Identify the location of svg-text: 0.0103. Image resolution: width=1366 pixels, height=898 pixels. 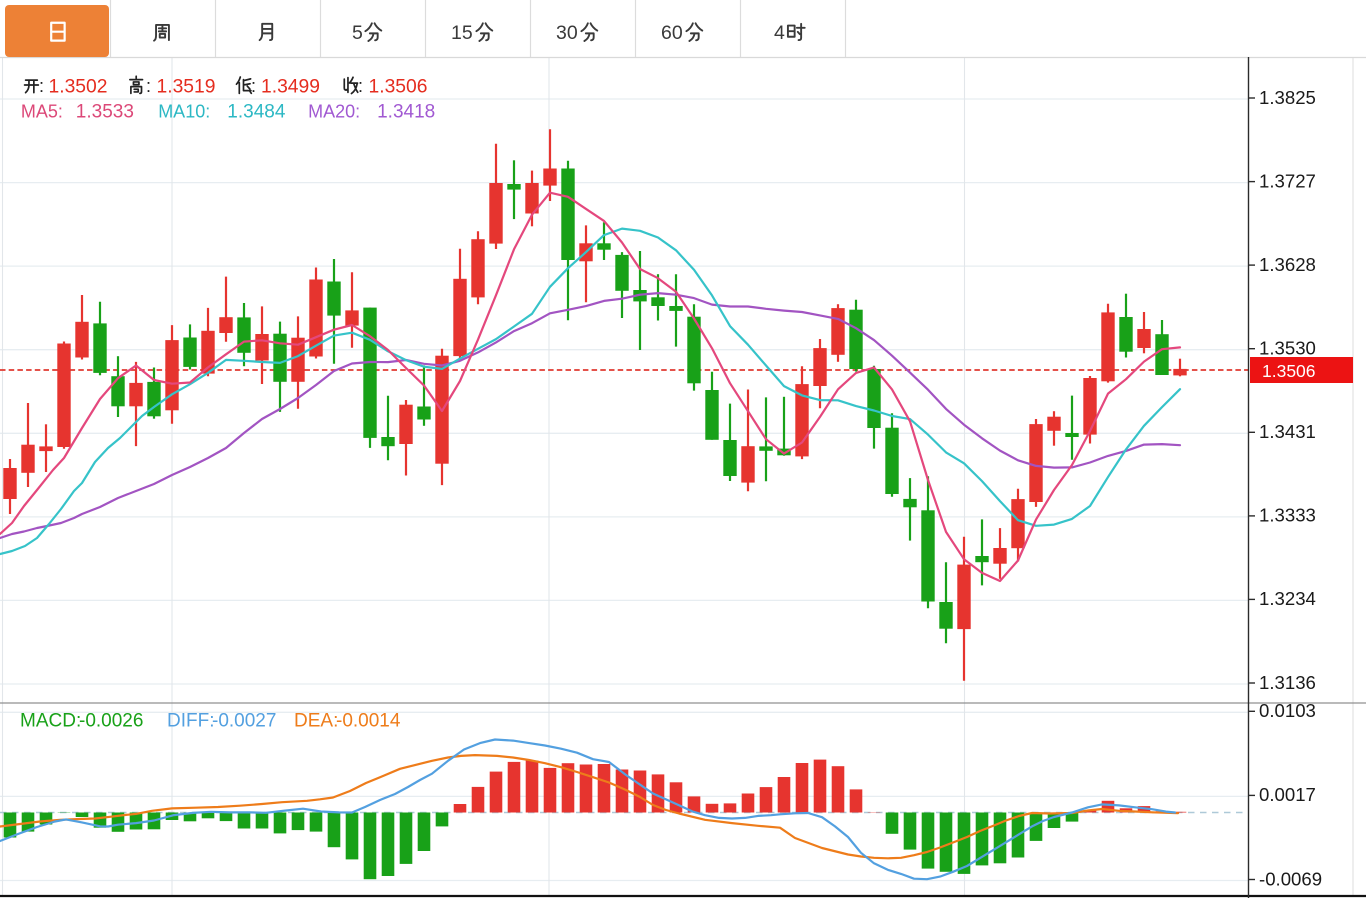
(1287, 710).